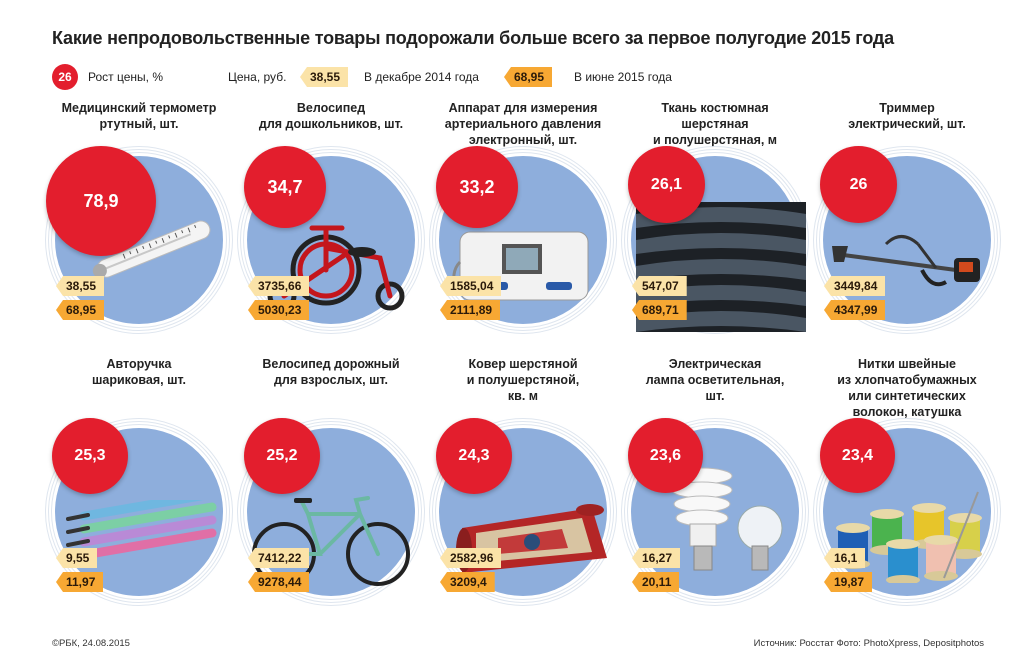  I want to click on item-card: Авторучка шариковая, шт. 25,3 9,55 11,97, so click(139, 481).